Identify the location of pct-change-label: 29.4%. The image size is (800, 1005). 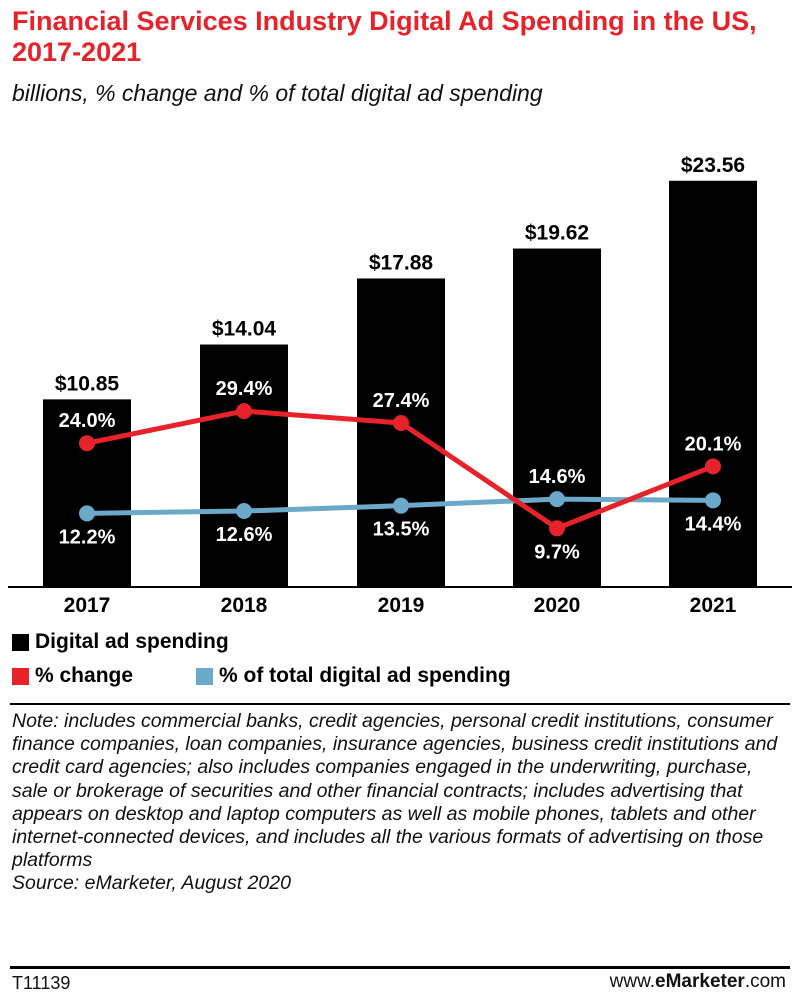
(244, 389).